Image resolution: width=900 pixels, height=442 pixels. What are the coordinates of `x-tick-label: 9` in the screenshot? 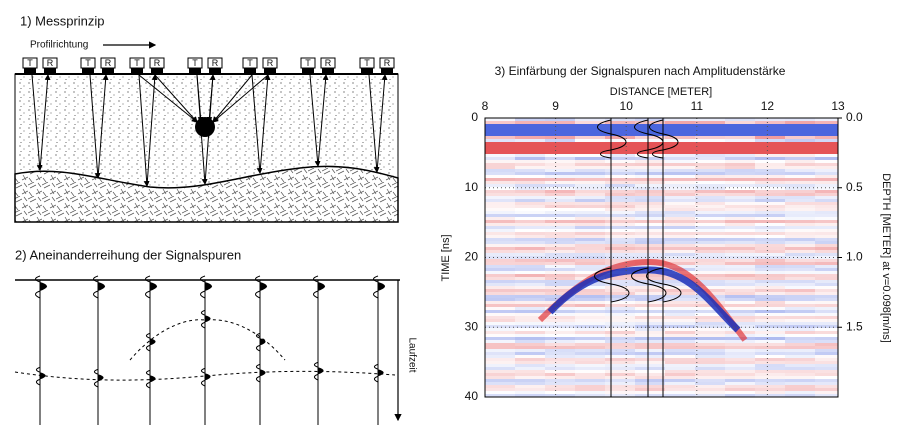 It's located at (555, 106).